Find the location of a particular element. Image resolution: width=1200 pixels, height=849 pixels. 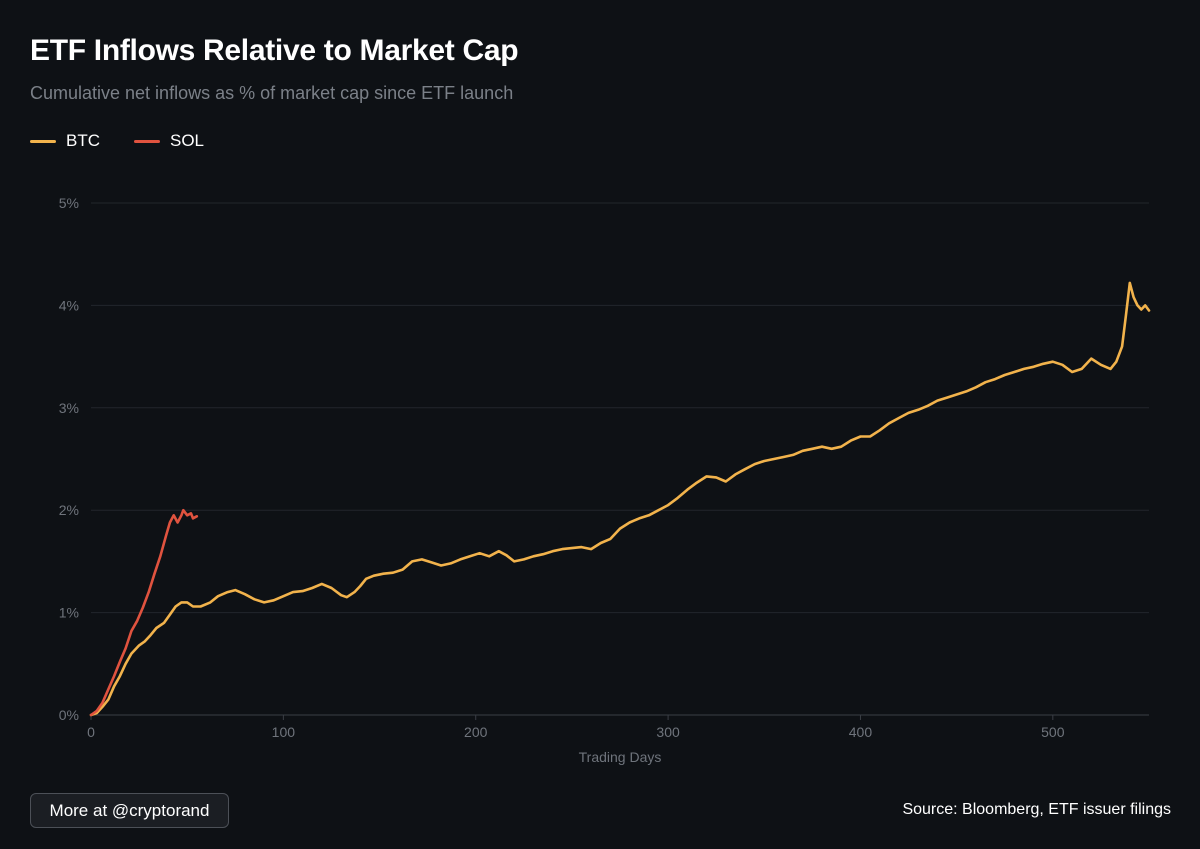

x-tick-label: 100 is located at coordinates (284, 732).